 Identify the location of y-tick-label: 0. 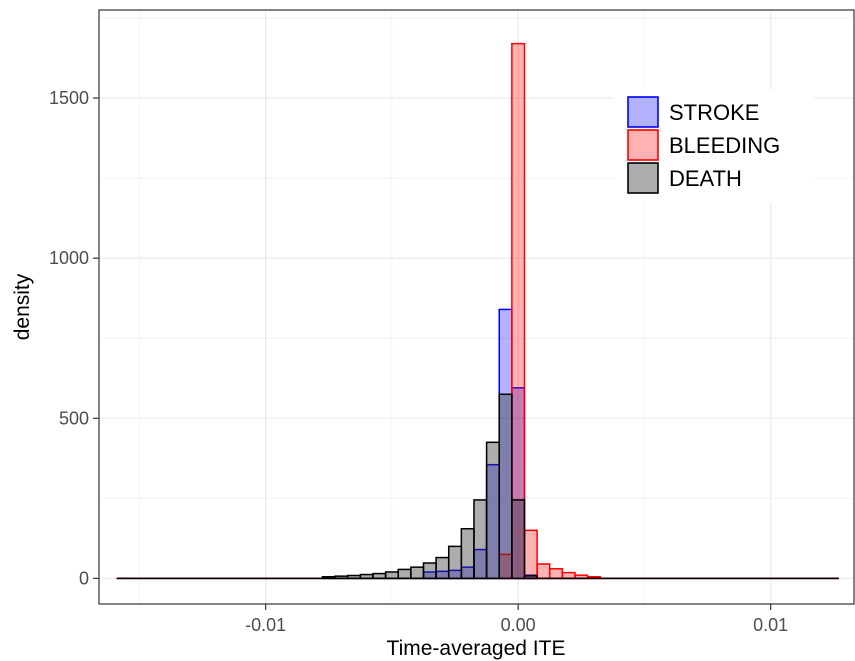
(84, 578).